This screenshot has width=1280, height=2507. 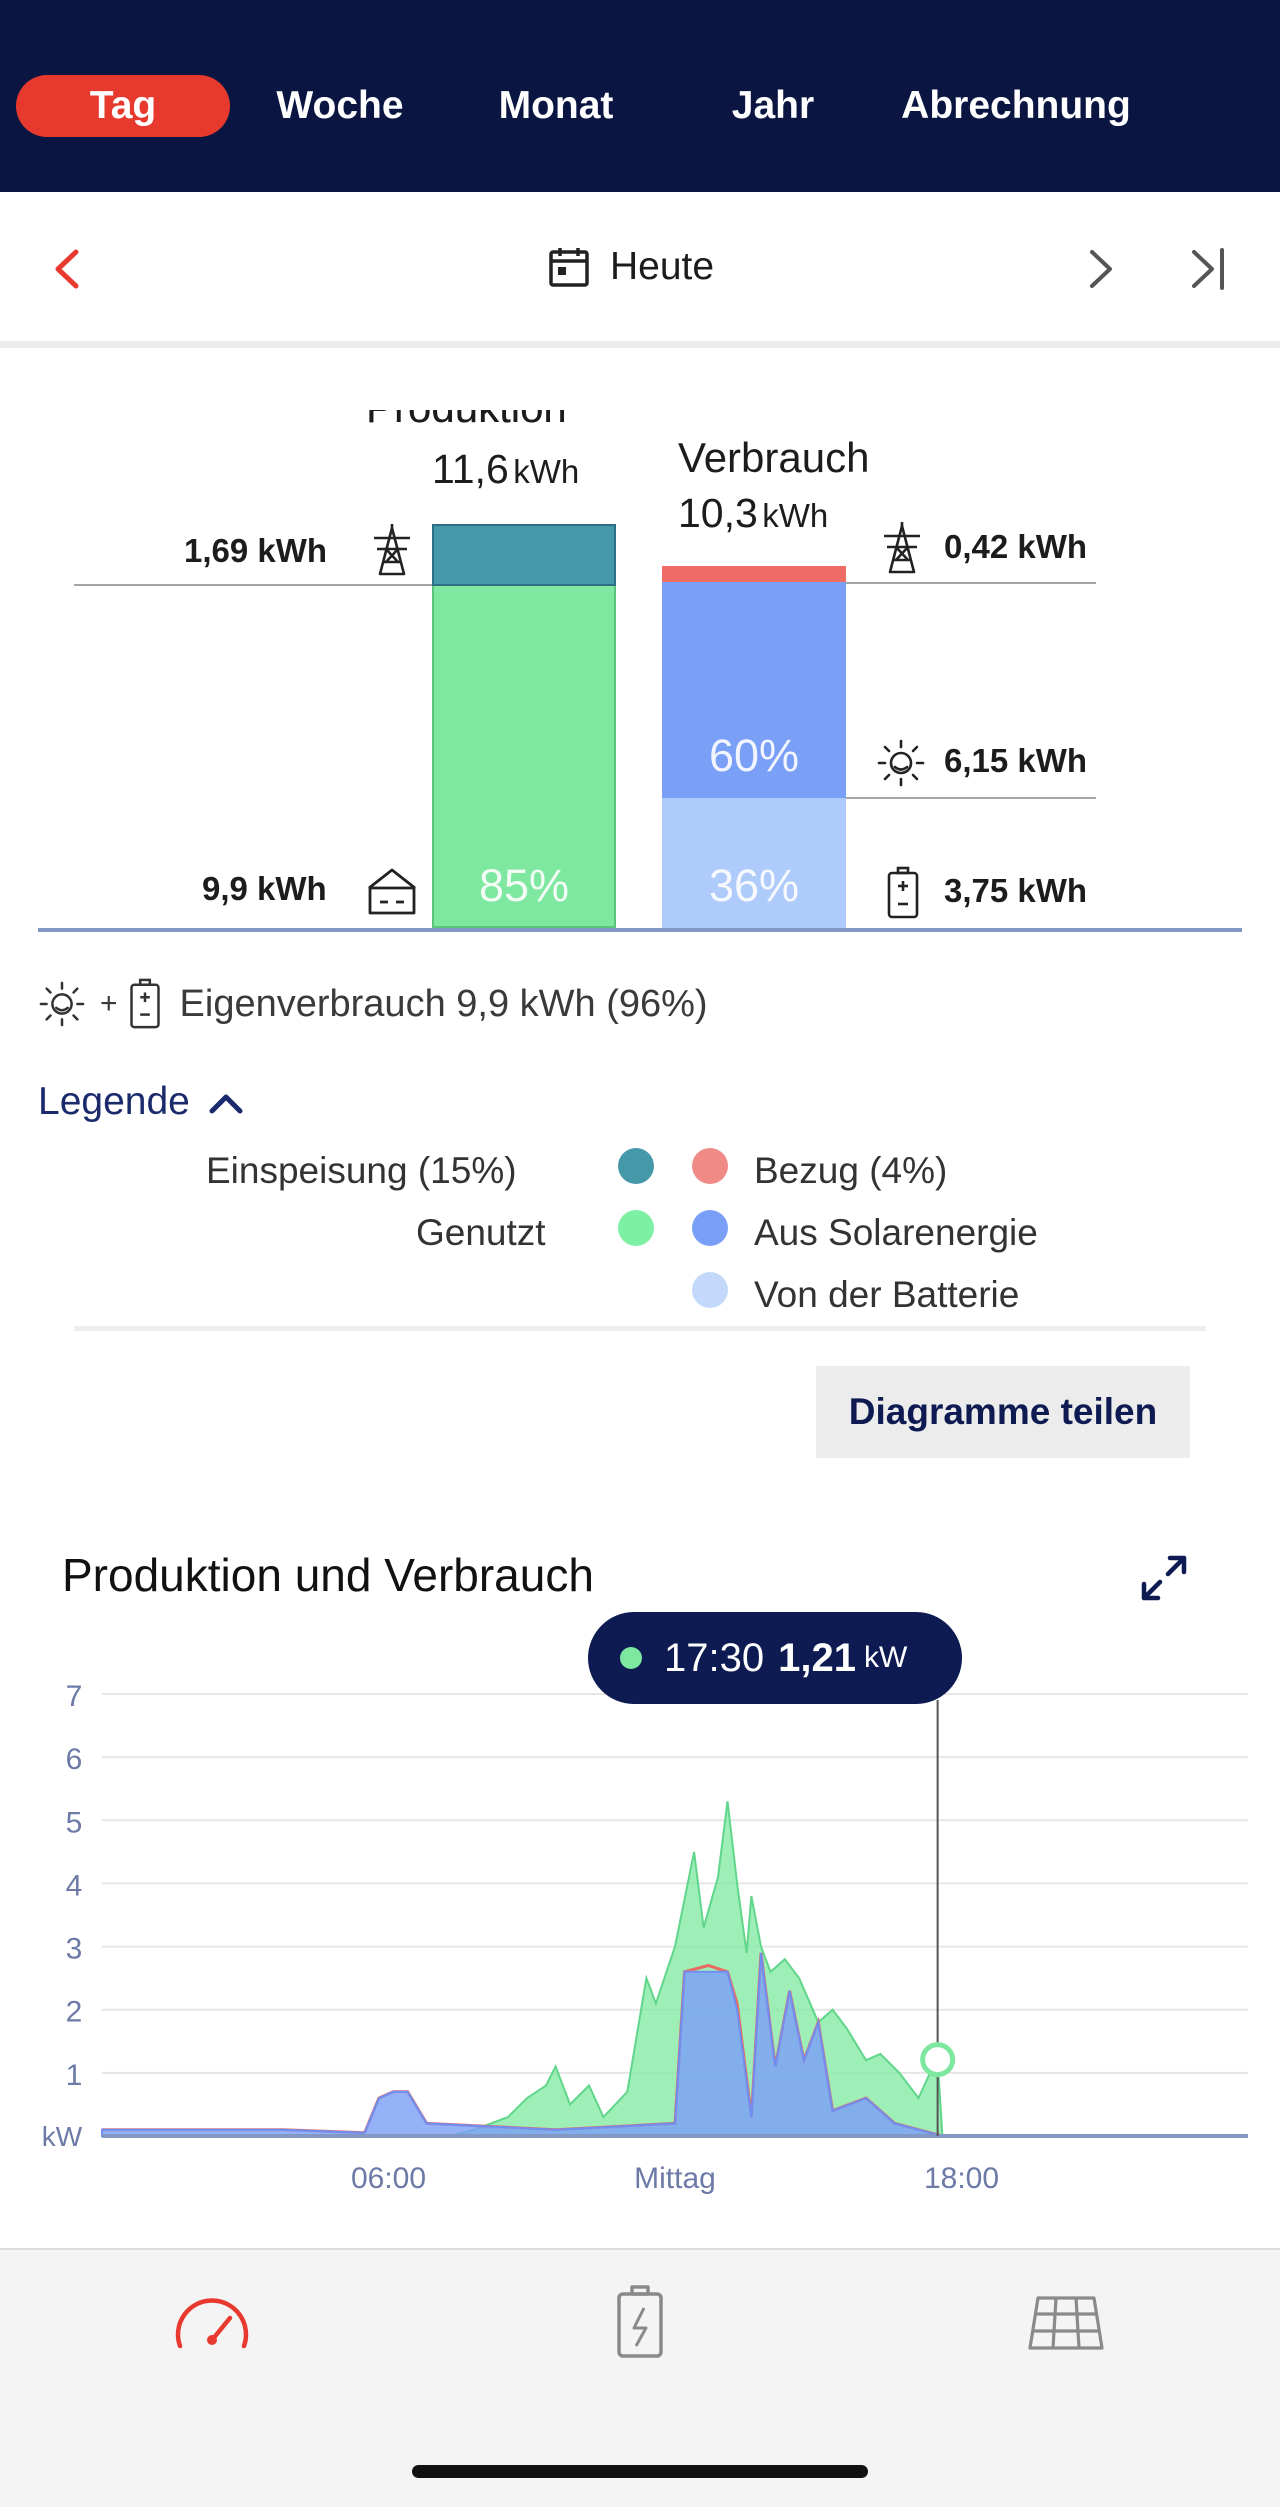 I want to click on legend-batterie-label: Von der Batterie, so click(x=887, y=1294).